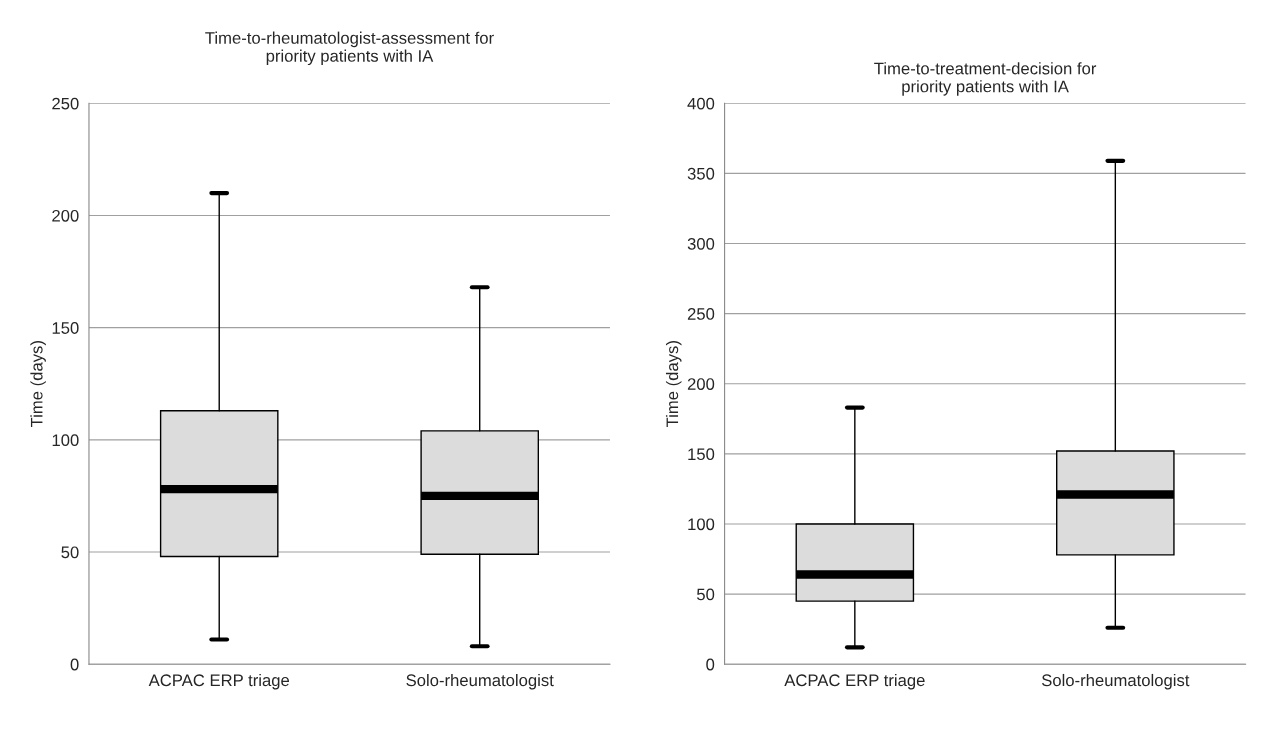 The height and width of the screenshot is (738, 1271). What do you see at coordinates (701, 103) in the screenshot?
I see `y-tick-label: 400` at bounding box center [701, 103].